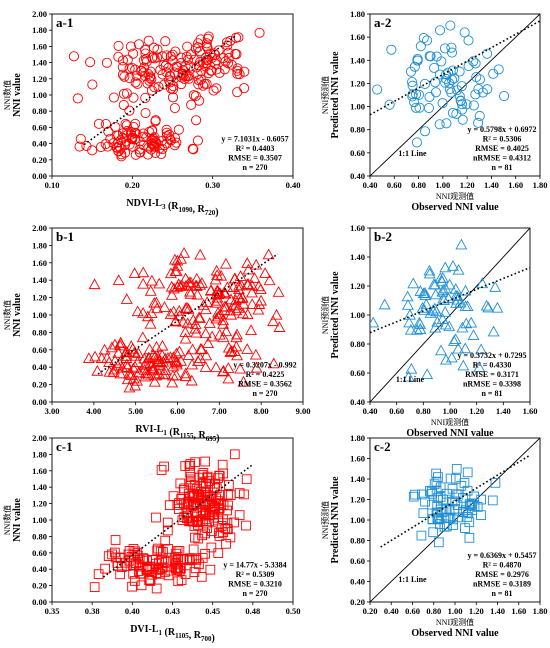 Image resolution: width=550 pixels, height=648 pixels. I want to click on x-tick-label: 1.80, so click(540, 611).